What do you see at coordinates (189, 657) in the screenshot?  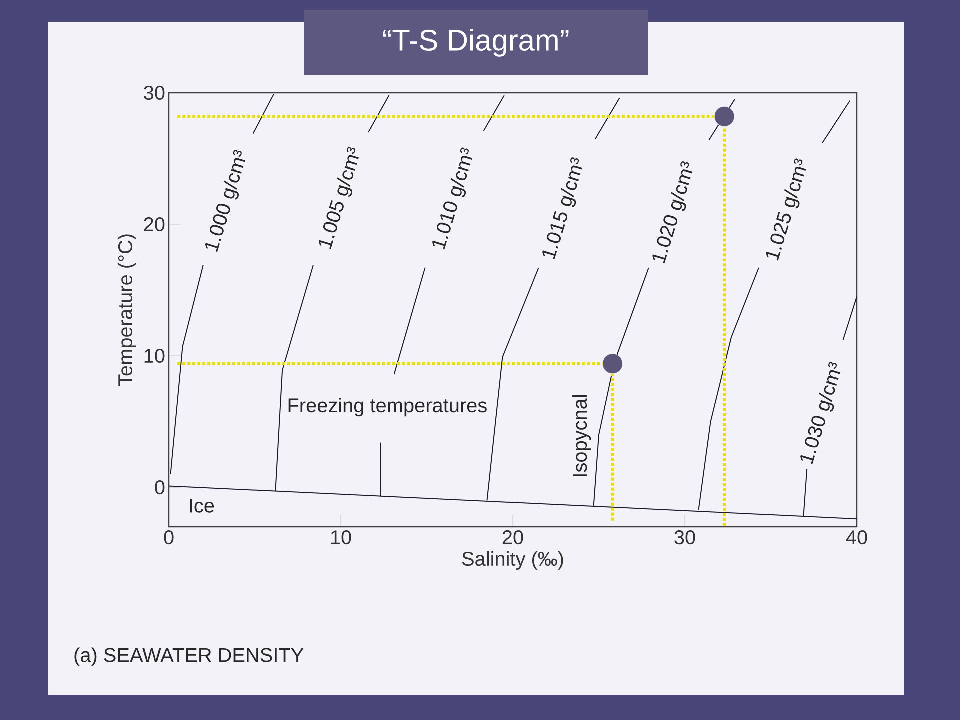 I see `text: (a) SEAWATER DENSITY` at bounding box center [189, 657].